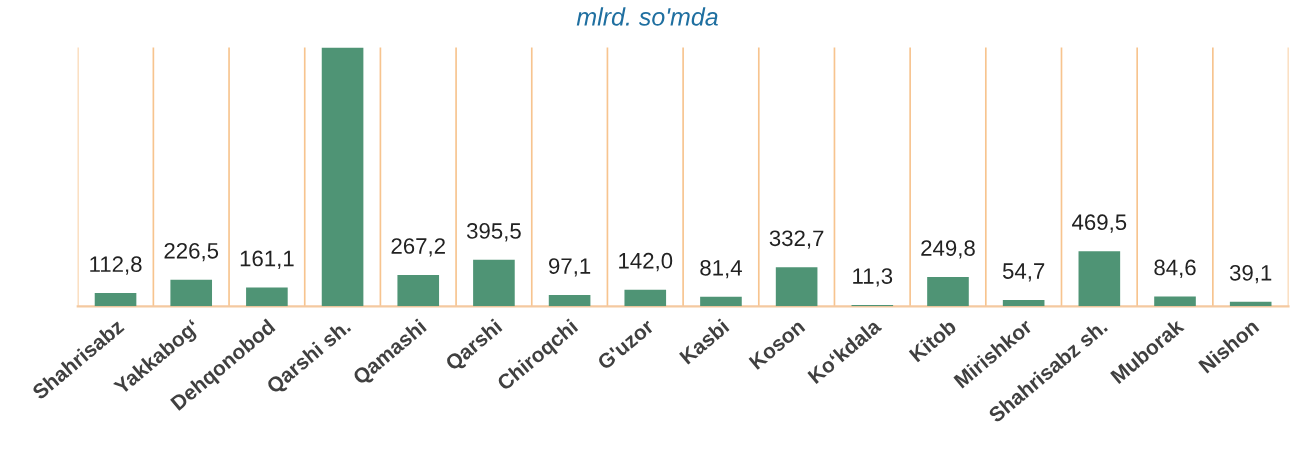 The image size is (1295, 475). What do you see at coordinates (721, 269) in the screenshot?
I see `data-label: 81,4` at bounding box center [721, 269].